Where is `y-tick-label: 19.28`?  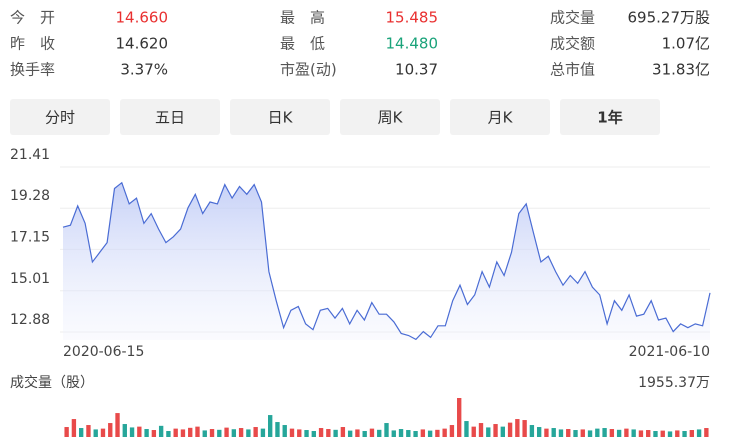
y-tick-label: 19.28 is located at coordinates (30, 196).